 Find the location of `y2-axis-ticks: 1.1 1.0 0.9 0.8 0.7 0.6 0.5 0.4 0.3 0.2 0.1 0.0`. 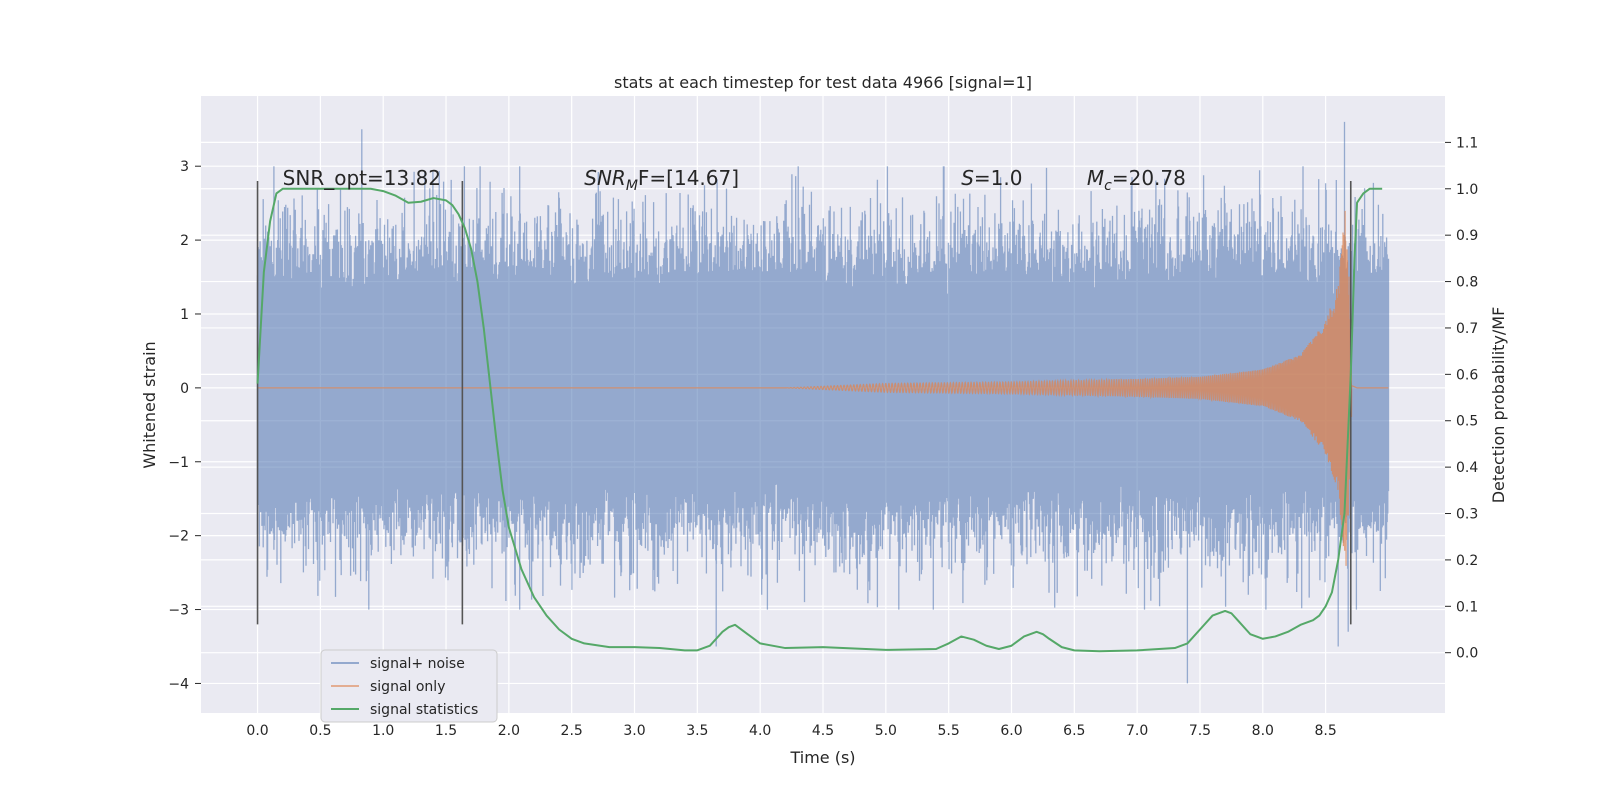

y2-axis-ticks: 1.1 1.0 0.9 0.8 0.7 0.6 0.5 0.4 0.3 0.2 0.1 0.0 is located at coordinates (1461, 398).